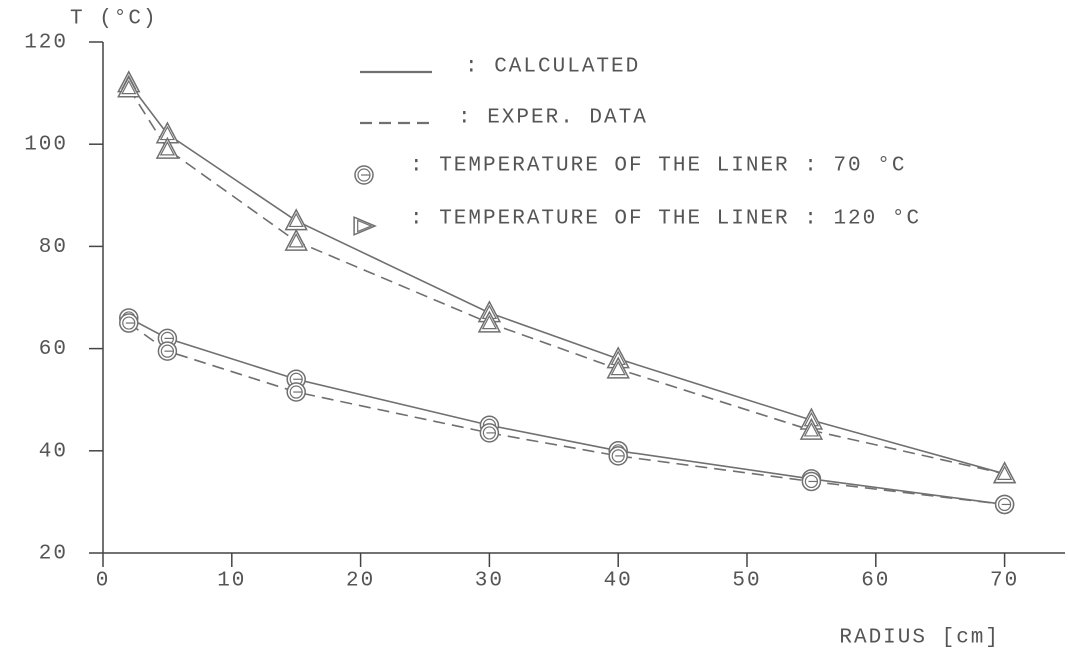  I want to click on y-axis-label: T (°C), so click(114, 19).